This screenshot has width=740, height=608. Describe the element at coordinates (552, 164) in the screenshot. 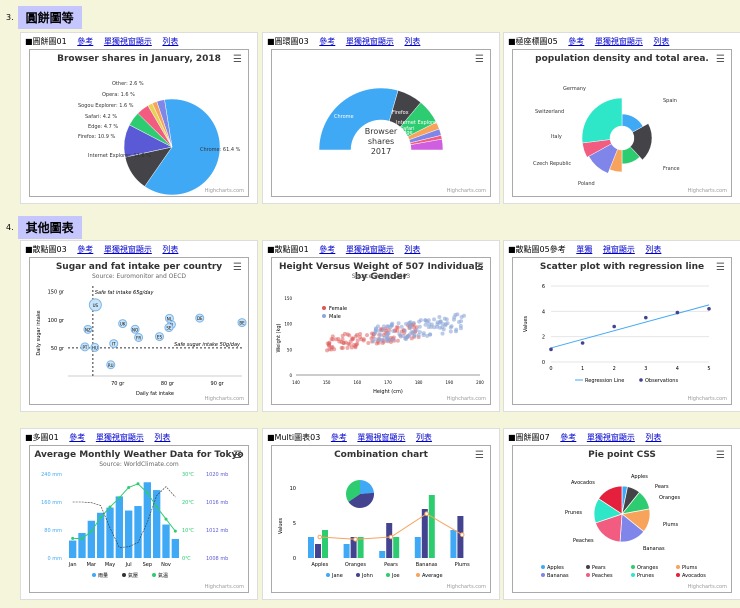

I see `pie-label: Czech Republic` at that location.